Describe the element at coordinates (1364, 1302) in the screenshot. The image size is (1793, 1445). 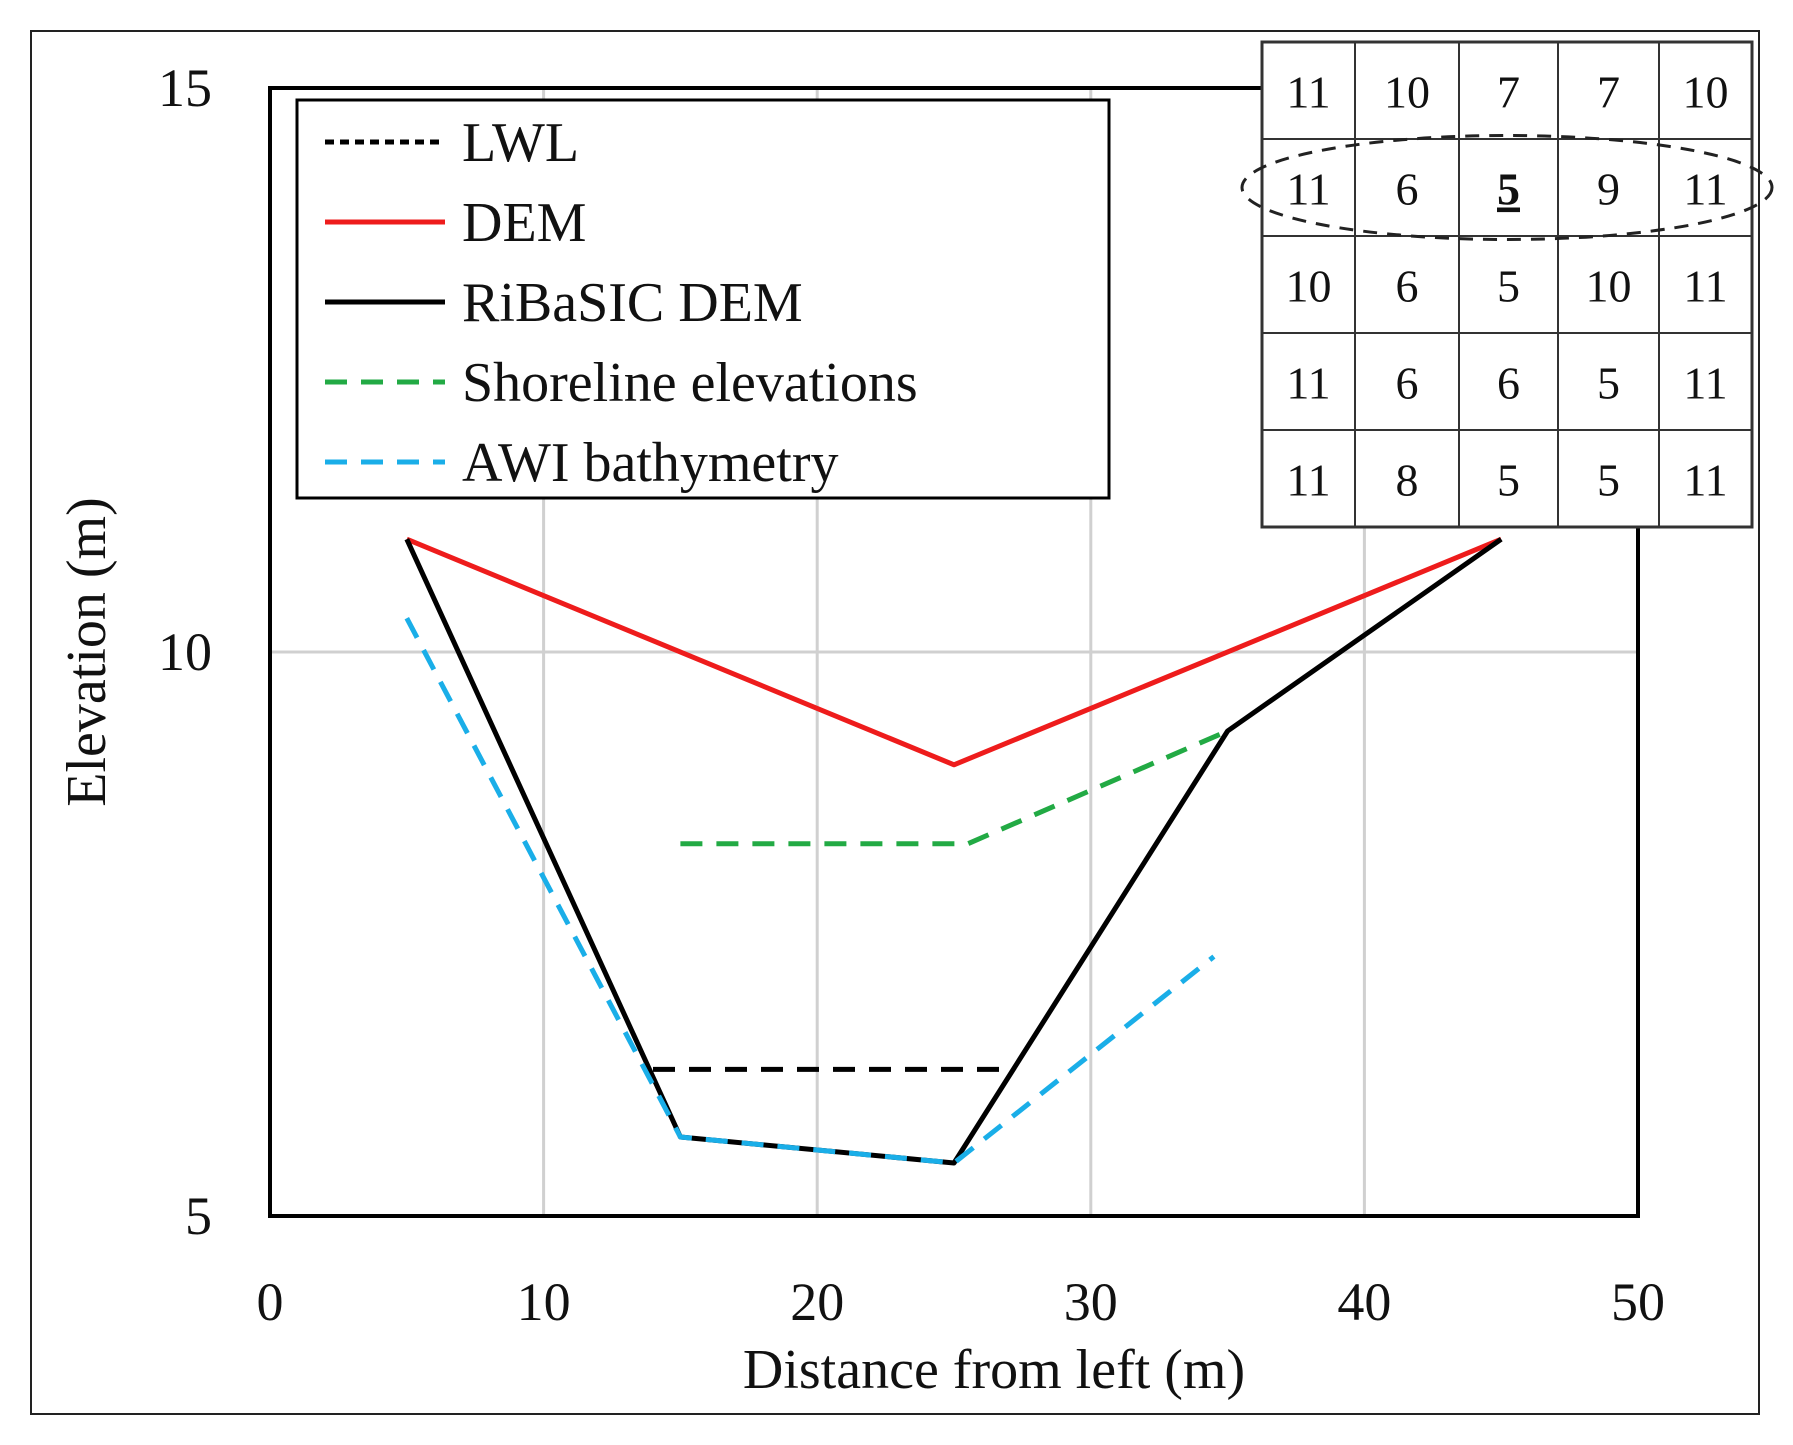
I see `x-tick-label: 40` at that location.